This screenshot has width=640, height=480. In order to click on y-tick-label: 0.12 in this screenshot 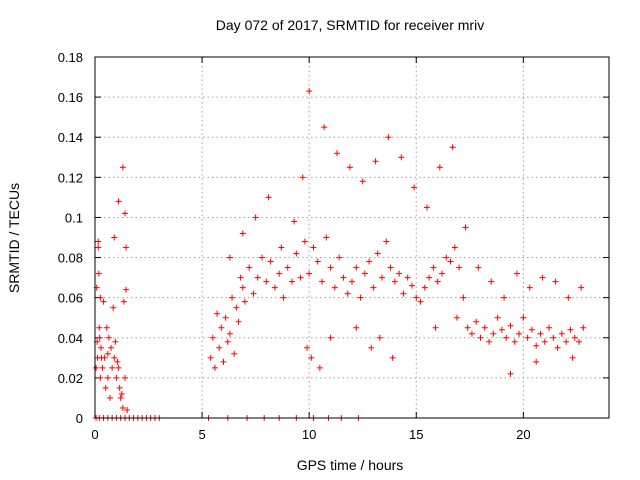, I will do `click(70, 177)`.